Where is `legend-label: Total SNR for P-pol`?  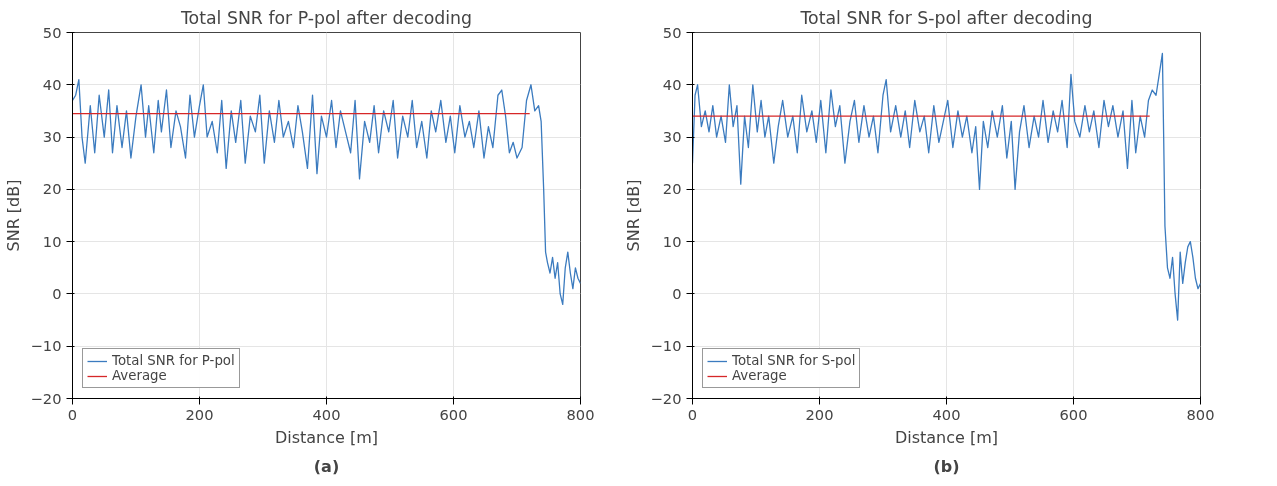 legend-label: Total SNR for P-pol is located at coordinates (173, 360).